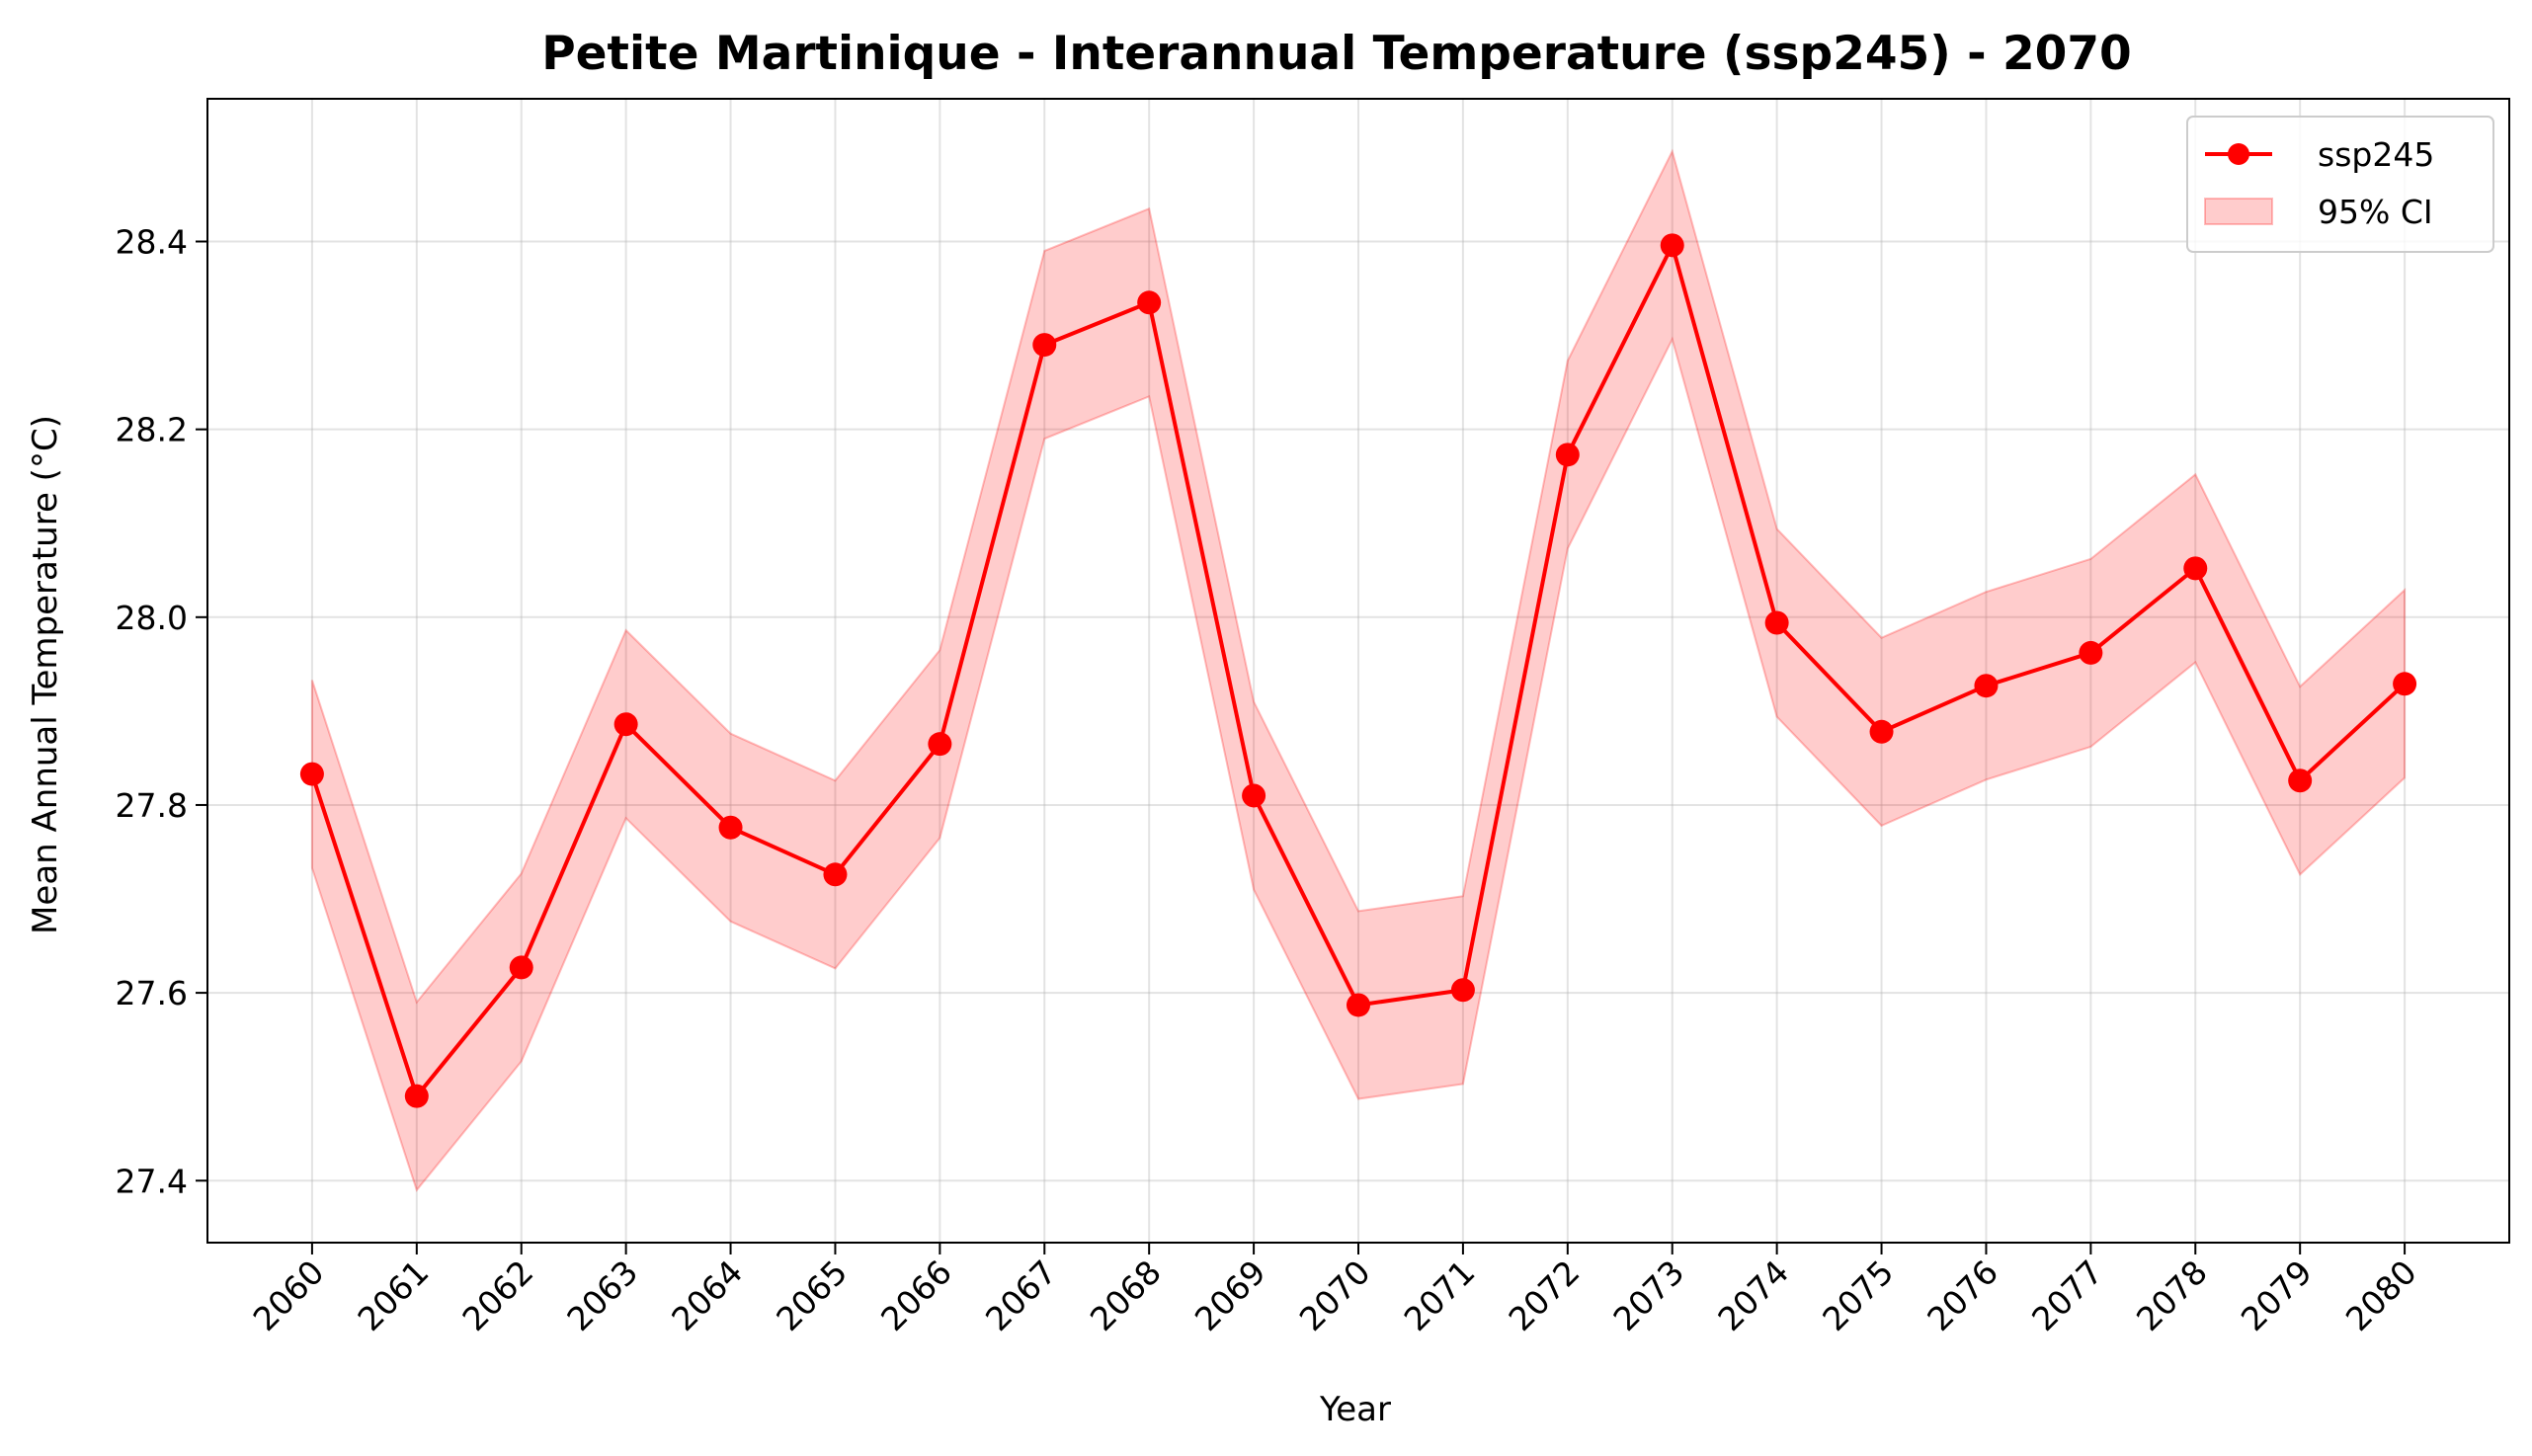 Image resolution: width=2532 pixels, height=1456 pixels. What do you see at coordinates (152, 430) in the screenshot?
I see `y-tick-label: 28.2` at bounding box center [152, 430].